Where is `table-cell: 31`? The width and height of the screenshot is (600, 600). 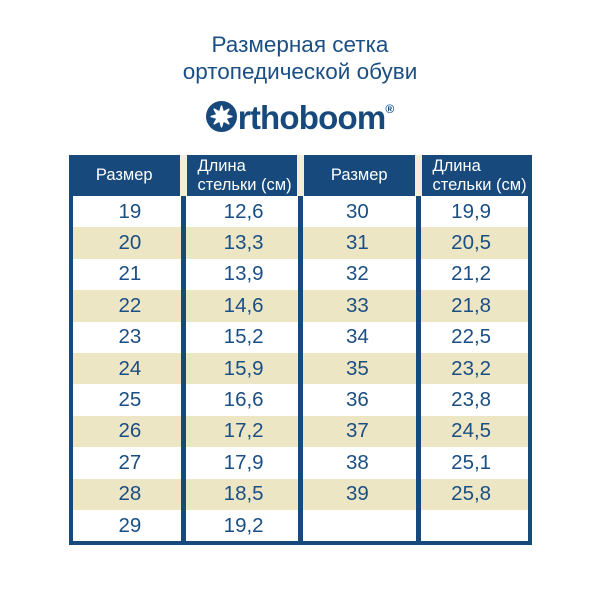 table-cell: 31 is located at coordinates (357, 243).